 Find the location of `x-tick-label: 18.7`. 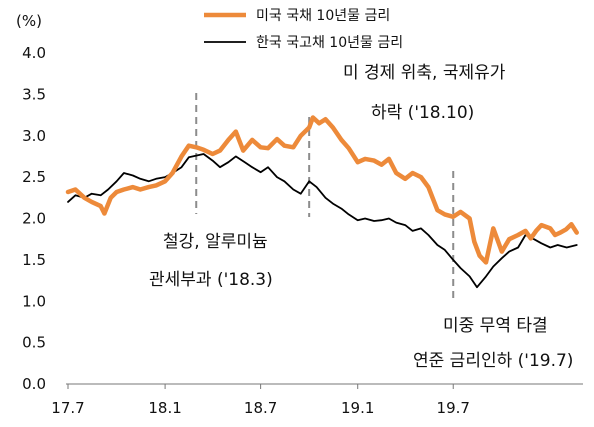

x-tick-label: 18.7 is located at coordinates (260, 408).